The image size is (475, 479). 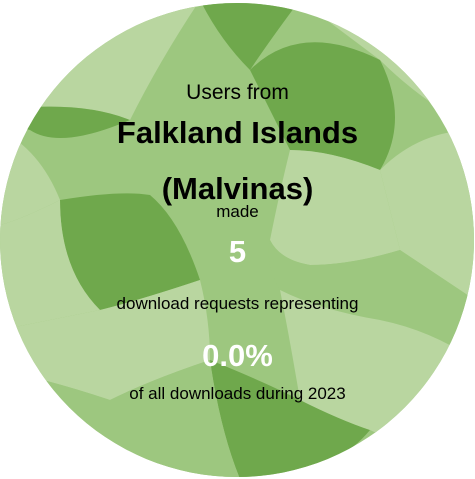 What do you see at coordinates (237, 92) in the screenshot?
I see `users-from-label: Users from` at bounding box center [237, 92].